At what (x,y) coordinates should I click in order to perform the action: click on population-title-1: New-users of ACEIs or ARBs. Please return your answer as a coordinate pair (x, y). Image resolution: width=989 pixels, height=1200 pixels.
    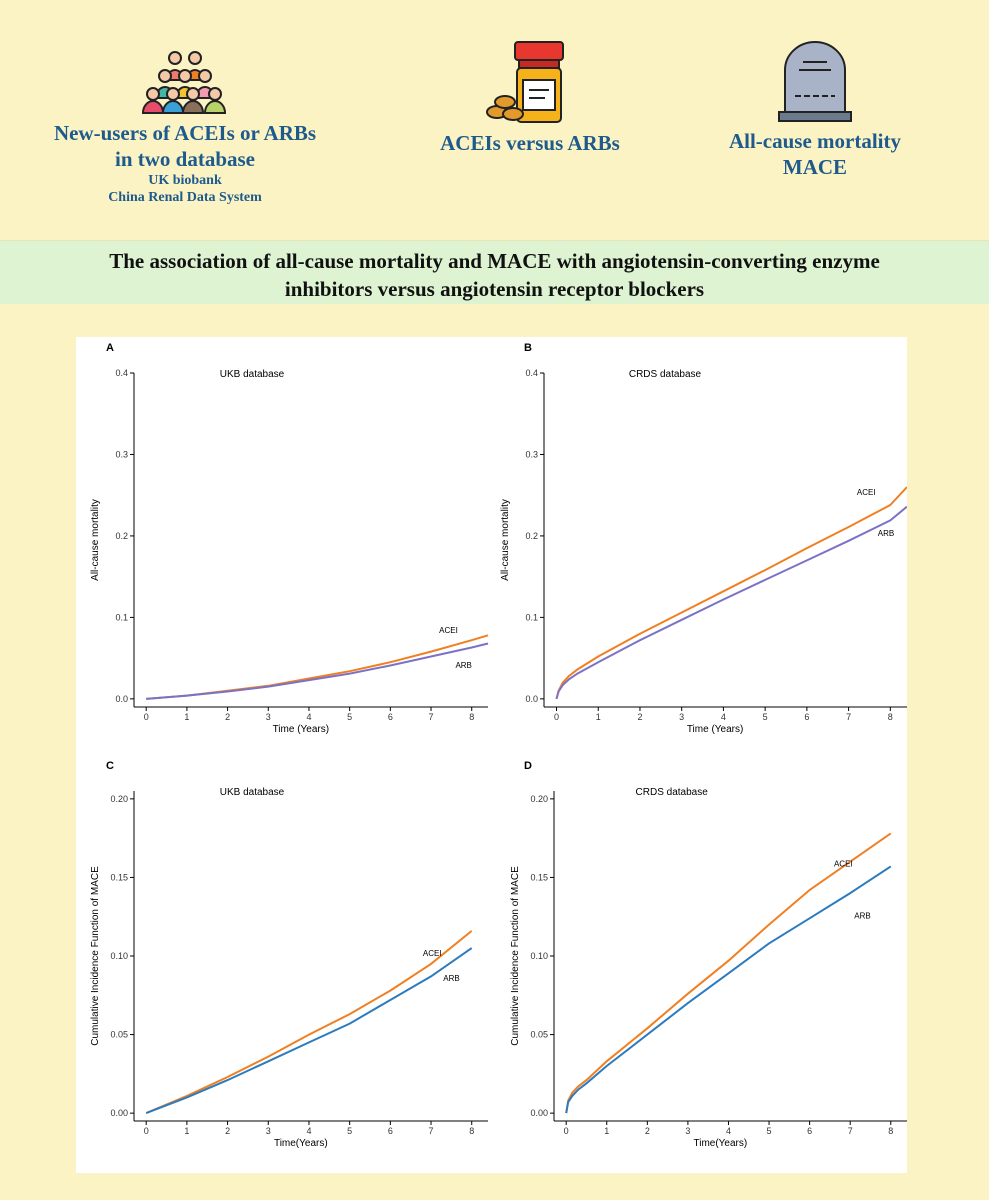
    Looking at the image, I should click on (185, 133).